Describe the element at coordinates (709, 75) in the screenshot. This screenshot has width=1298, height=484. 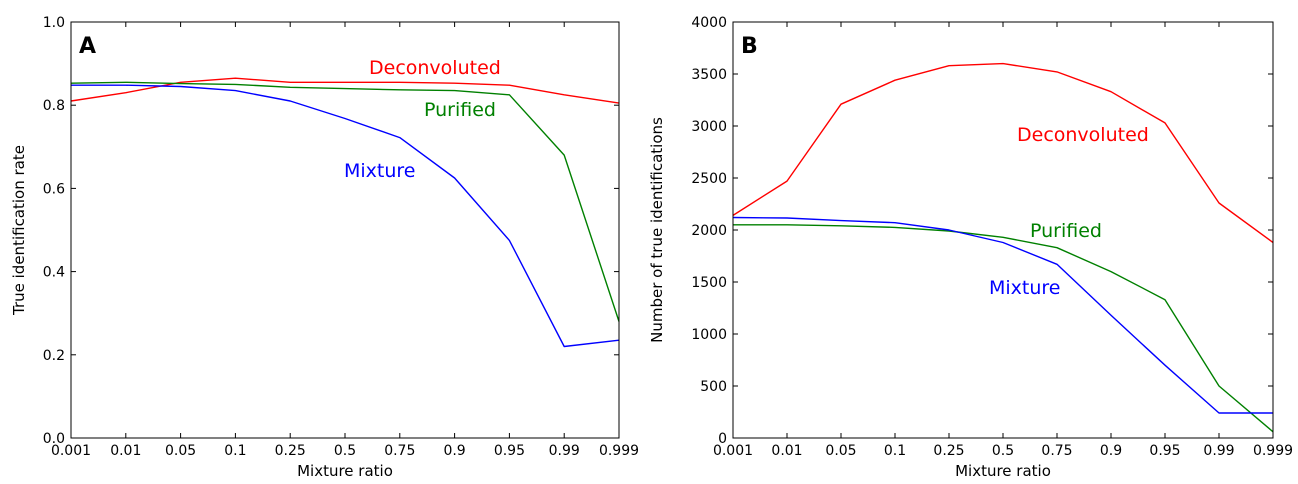
I see `y-tick-label: 3500` at that location.